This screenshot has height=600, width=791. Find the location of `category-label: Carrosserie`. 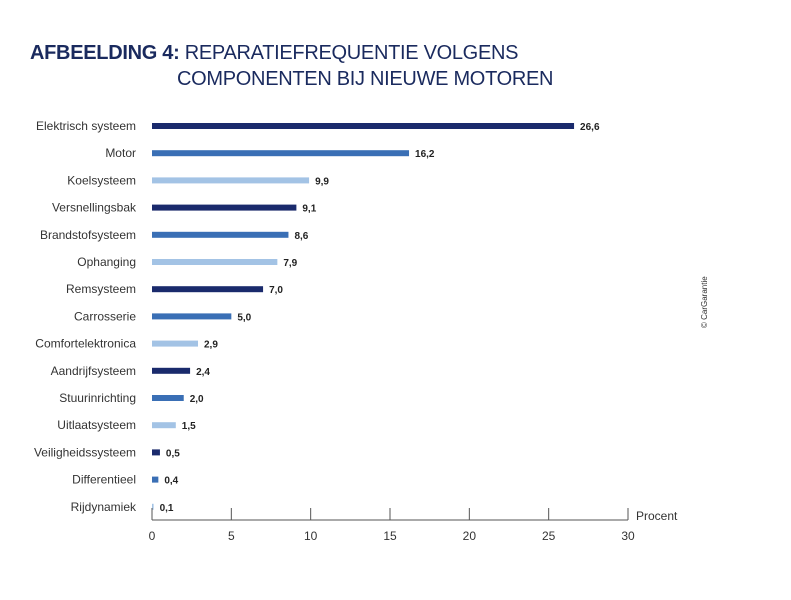

category-label: Carrosserie is located at coordinates (105, 316).